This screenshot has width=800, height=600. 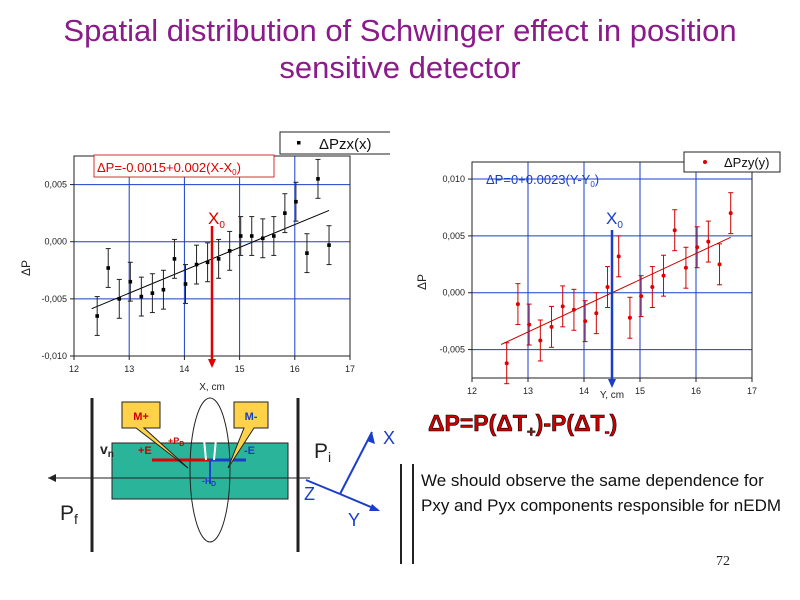 I want to click on e-minus-label: -E, so click(x=249, y=451).